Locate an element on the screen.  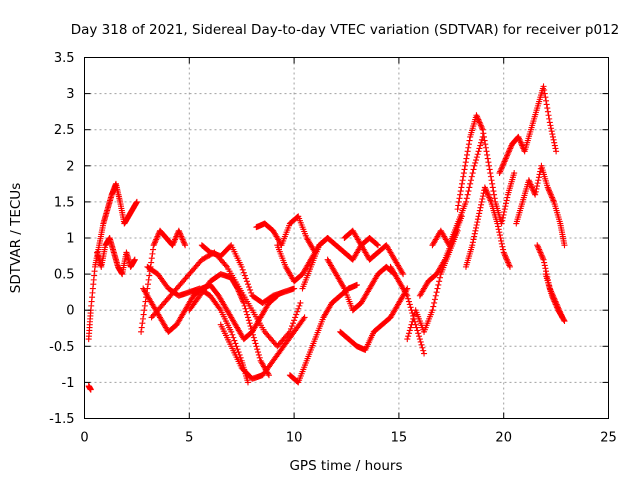
data-series-s1 is located at coordinates (112, 261).